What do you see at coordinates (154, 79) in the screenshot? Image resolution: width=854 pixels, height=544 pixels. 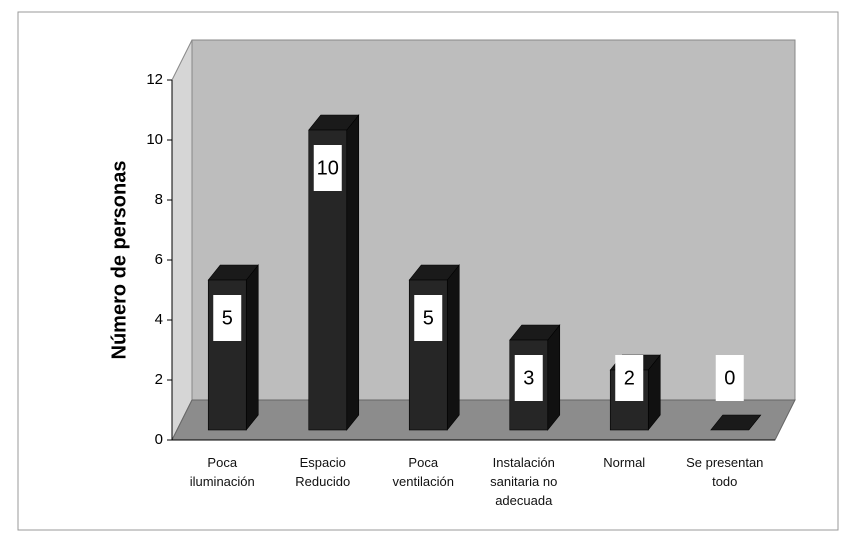 I see `y-tick-label: 12` at bounding box center [154, 79].